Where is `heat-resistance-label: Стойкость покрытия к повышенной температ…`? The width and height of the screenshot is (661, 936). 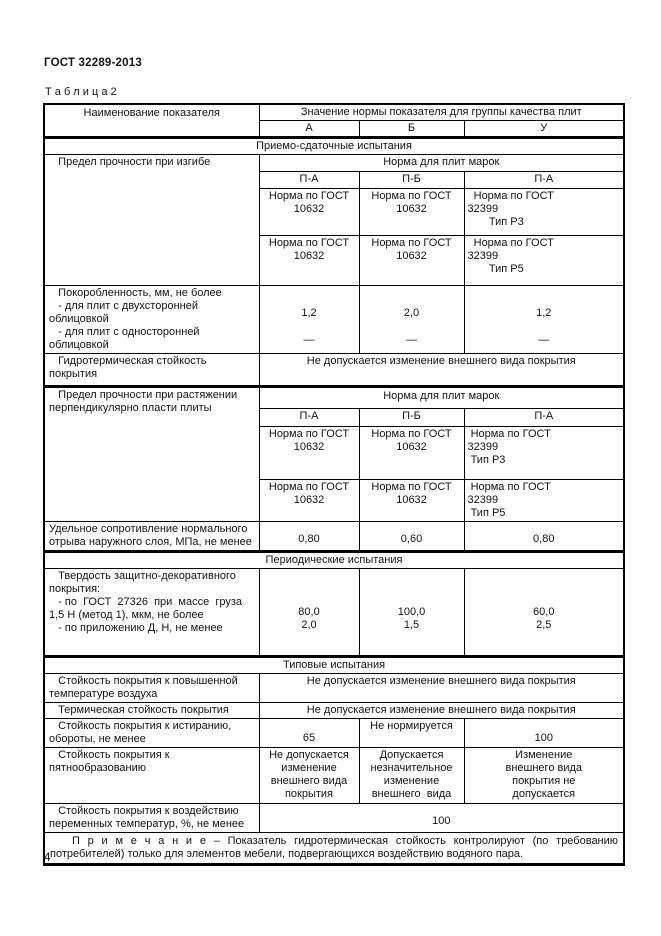
heat-resistance-label: Стойкость покрытия к повышенной температ… is located at coordinates (151, 688).